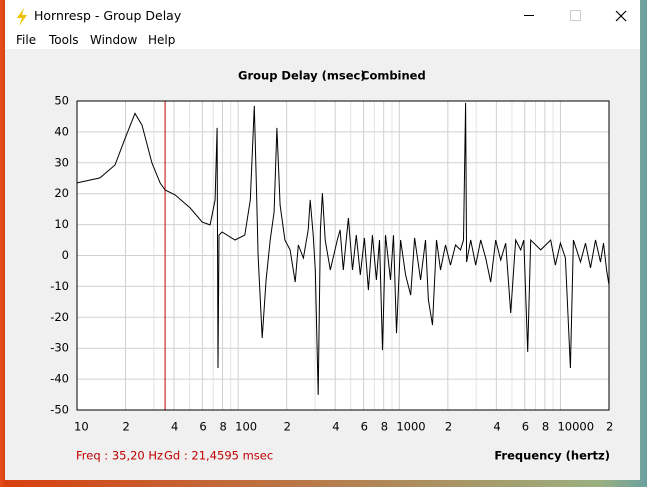 The image size is (647, 487). What do you see at coordinates (393, 76) in the screenshot?
I see `chart-subtitle: Combined` at bounding box center [393, 76].